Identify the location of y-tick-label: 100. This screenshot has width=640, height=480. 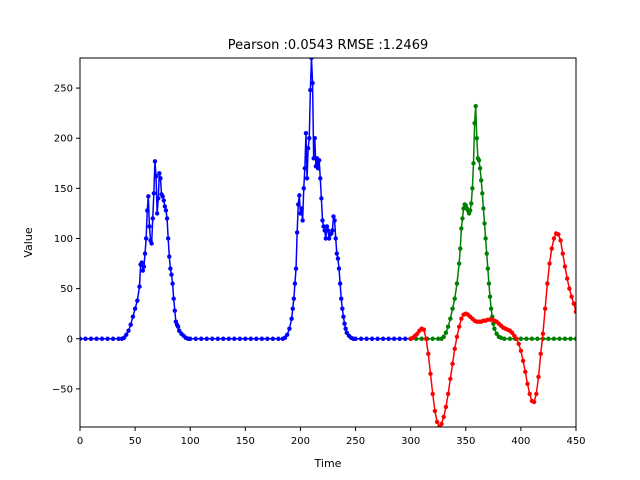
(63, 239).